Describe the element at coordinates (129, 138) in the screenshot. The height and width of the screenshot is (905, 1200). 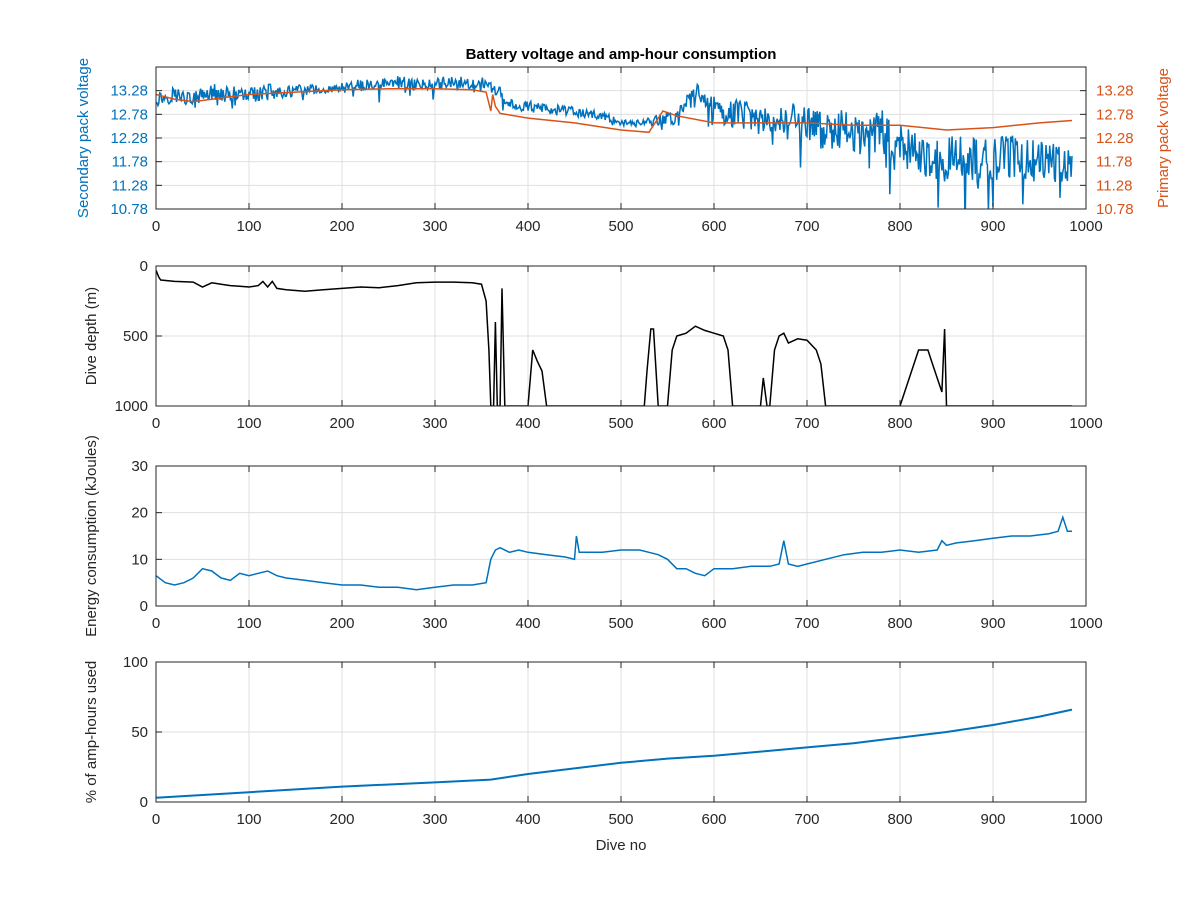
I see `y-tick-label: 12.28` at that location.